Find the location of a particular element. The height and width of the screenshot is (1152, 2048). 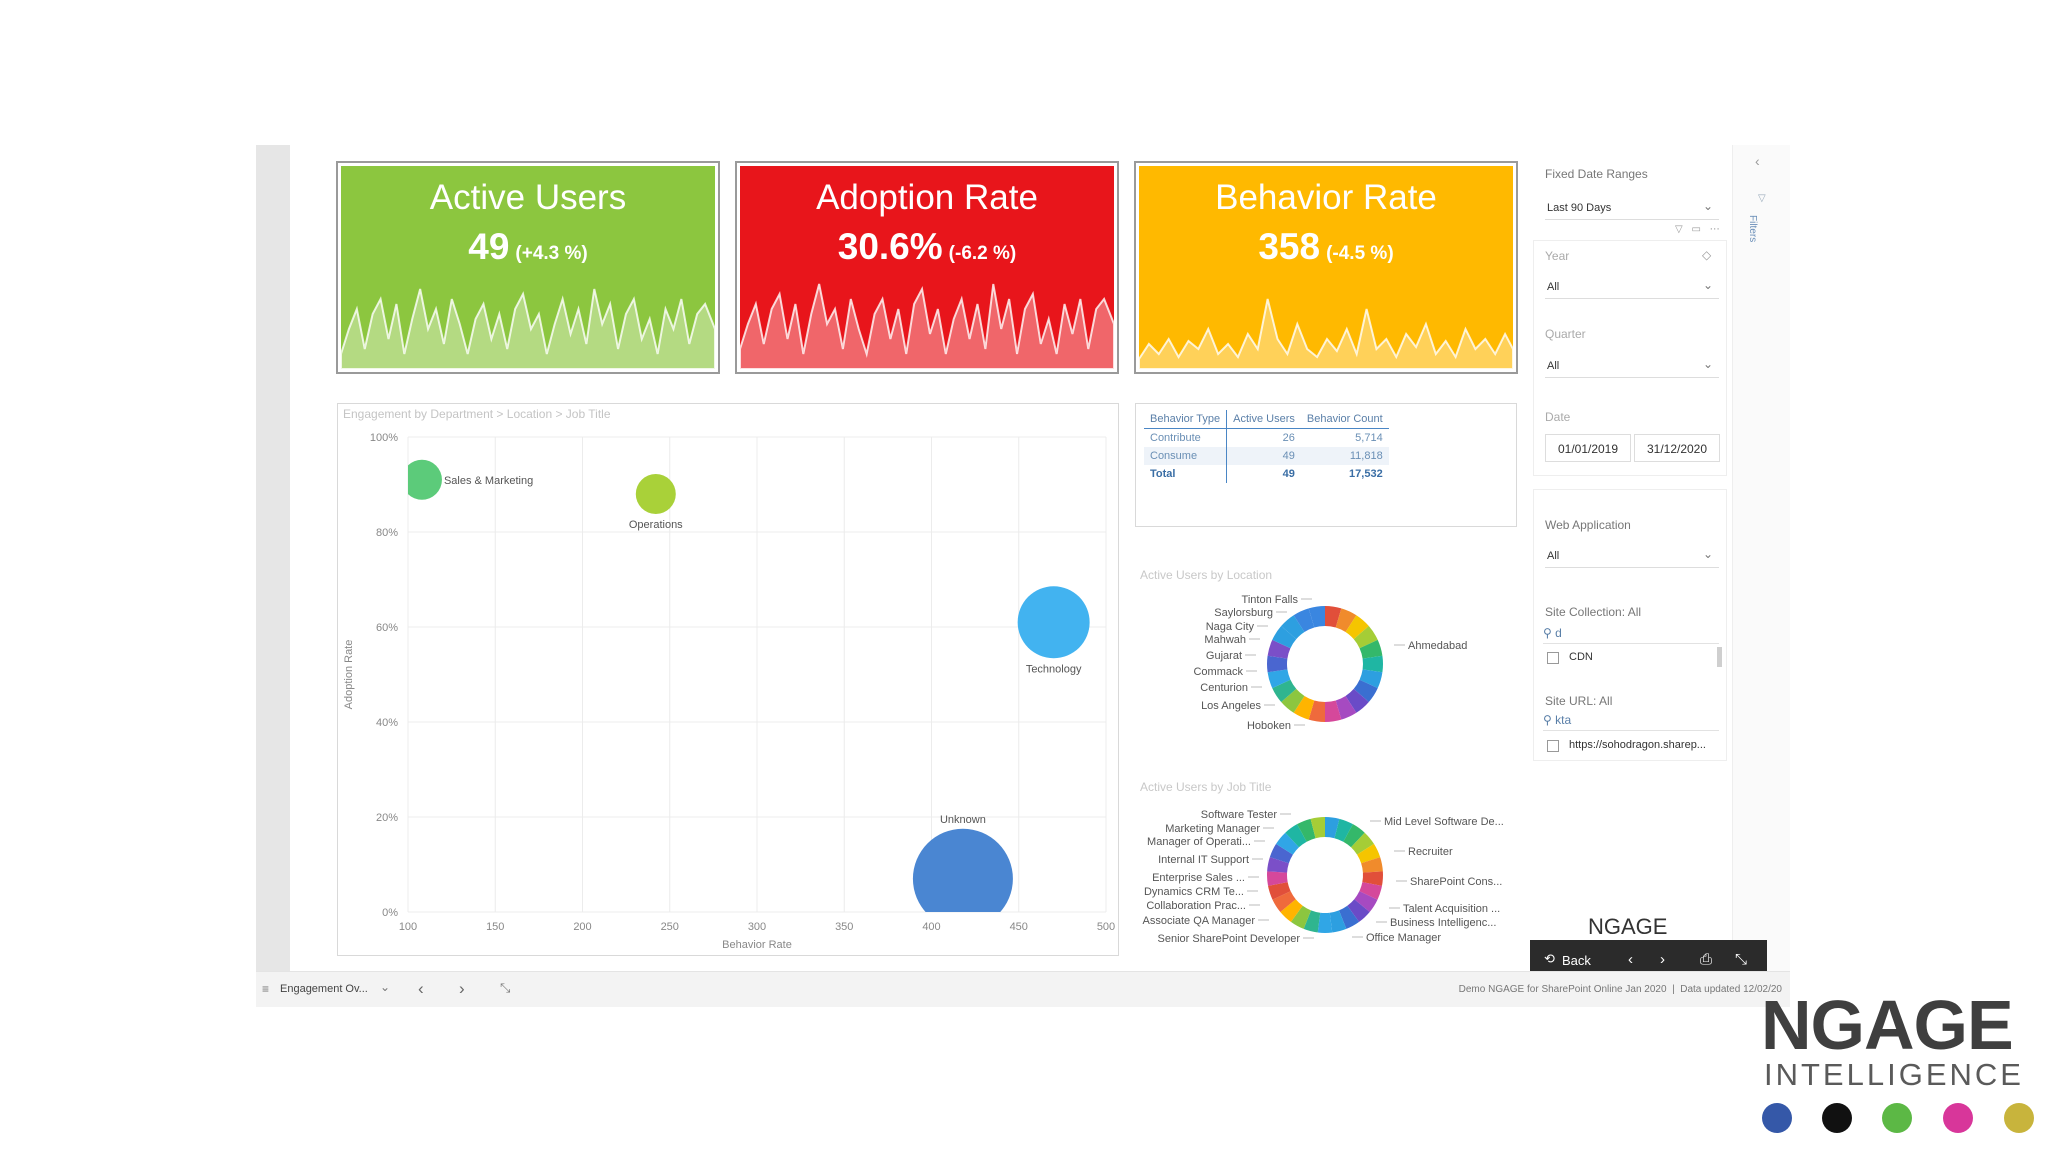

column-header: Behavior Count is located at coordinates (1344, 419).